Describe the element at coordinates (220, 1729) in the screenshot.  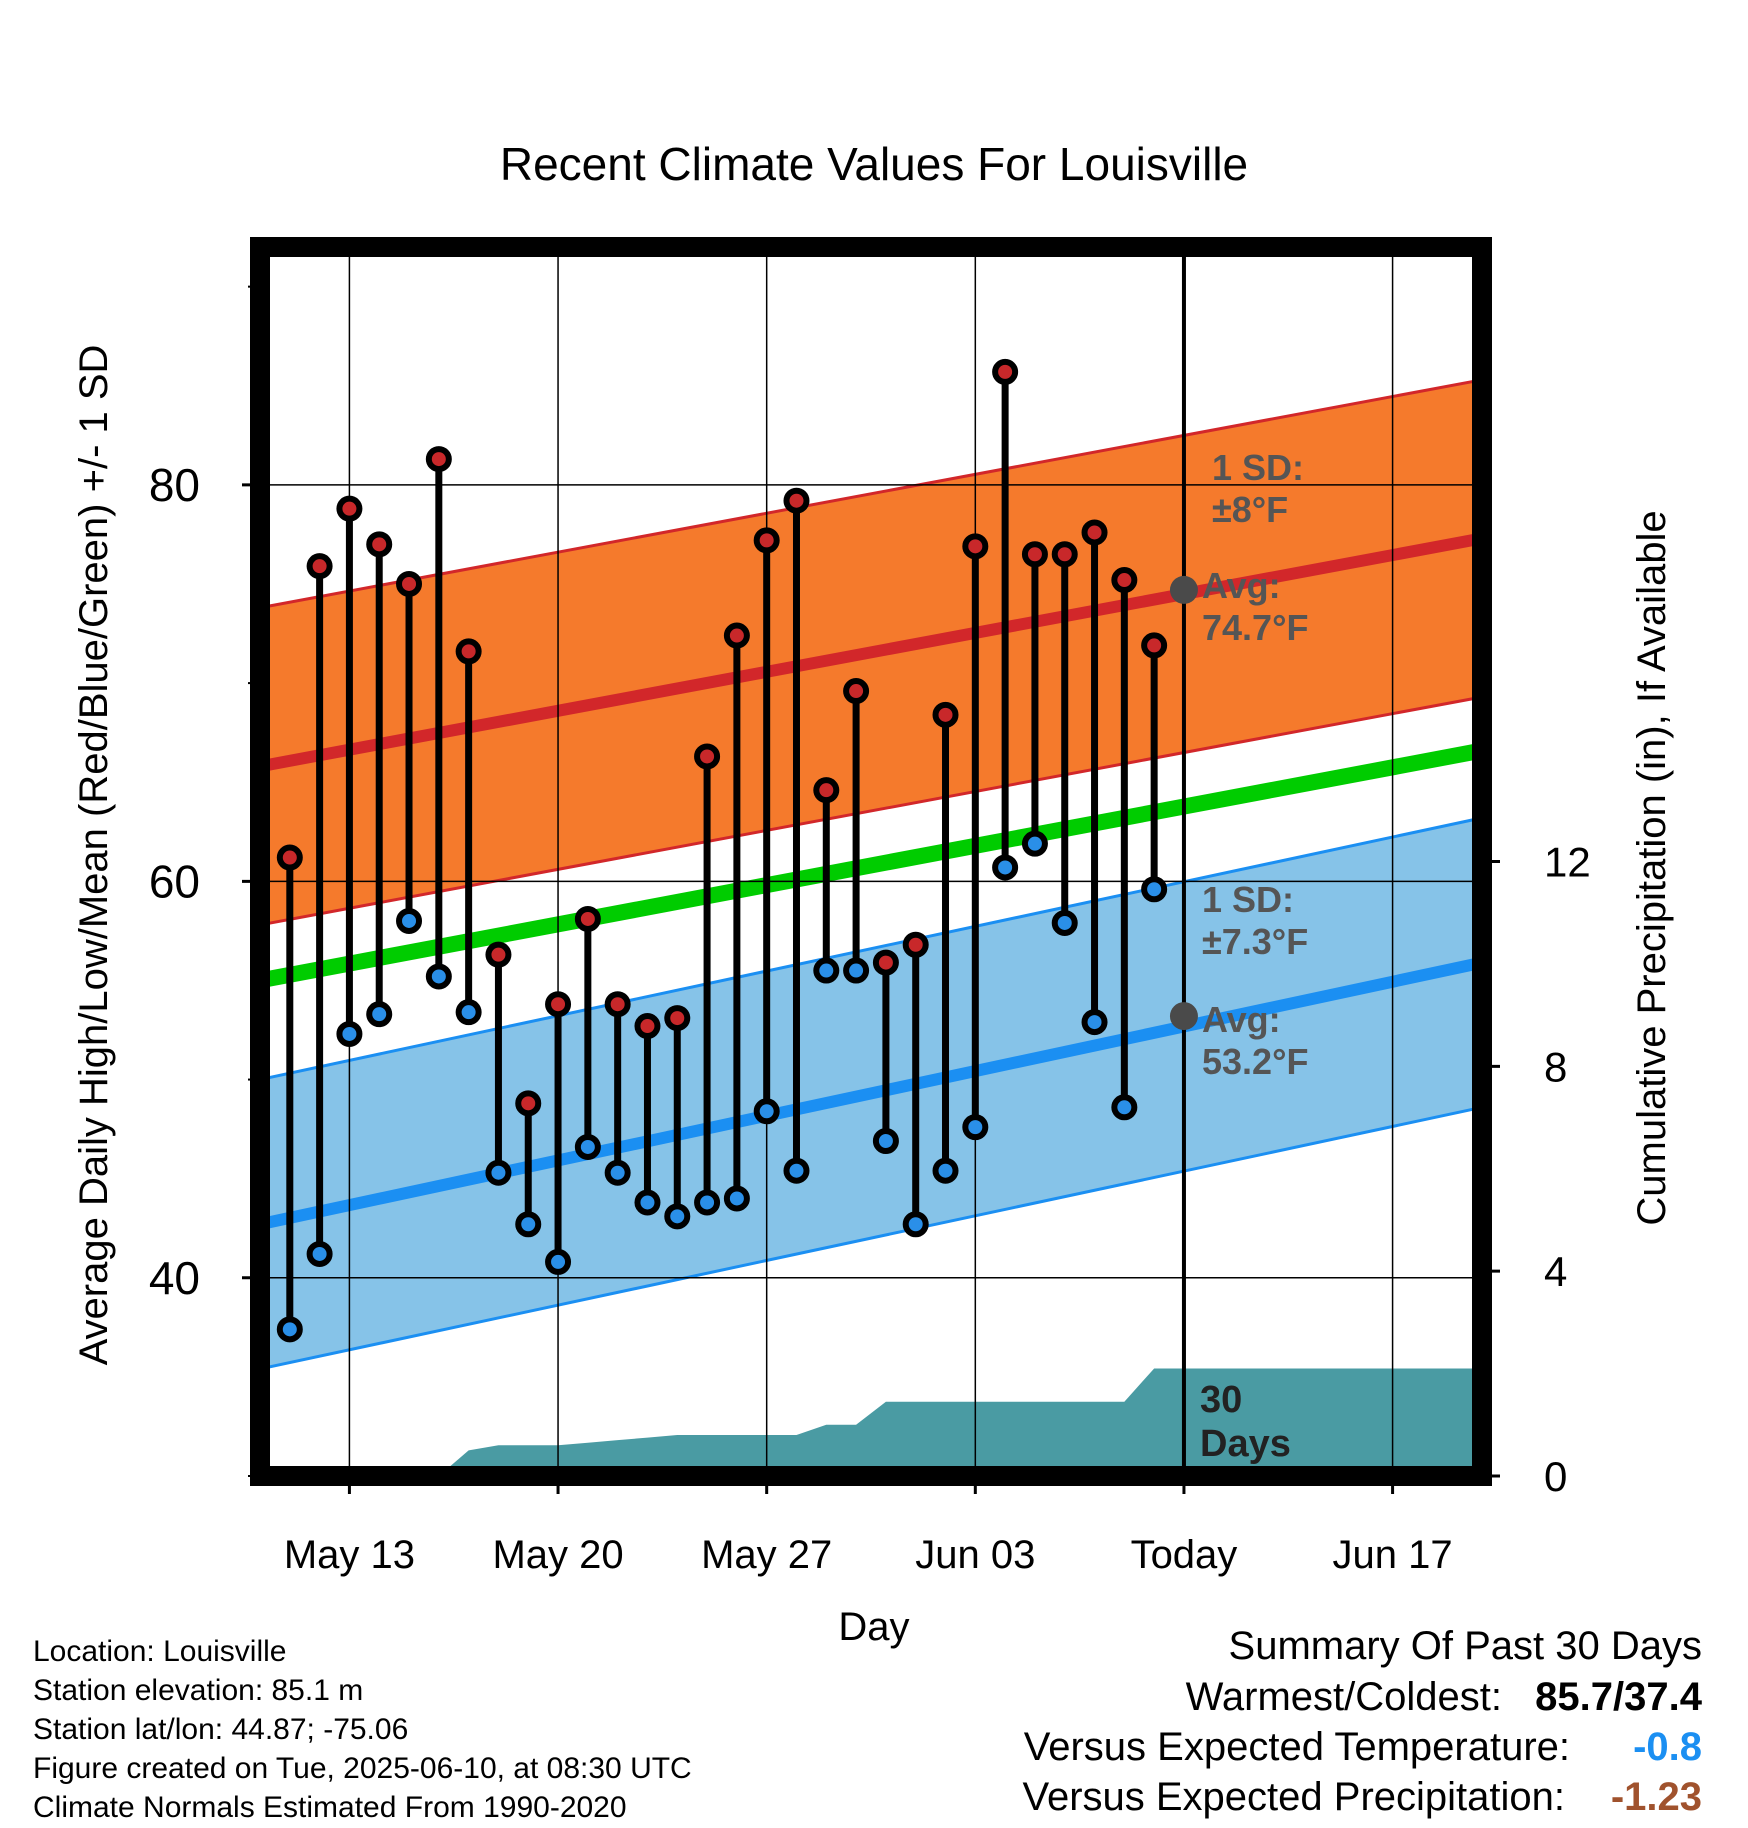
I see `footer-latlon: Station lat/lon: 44.87; -75.06` at that location.